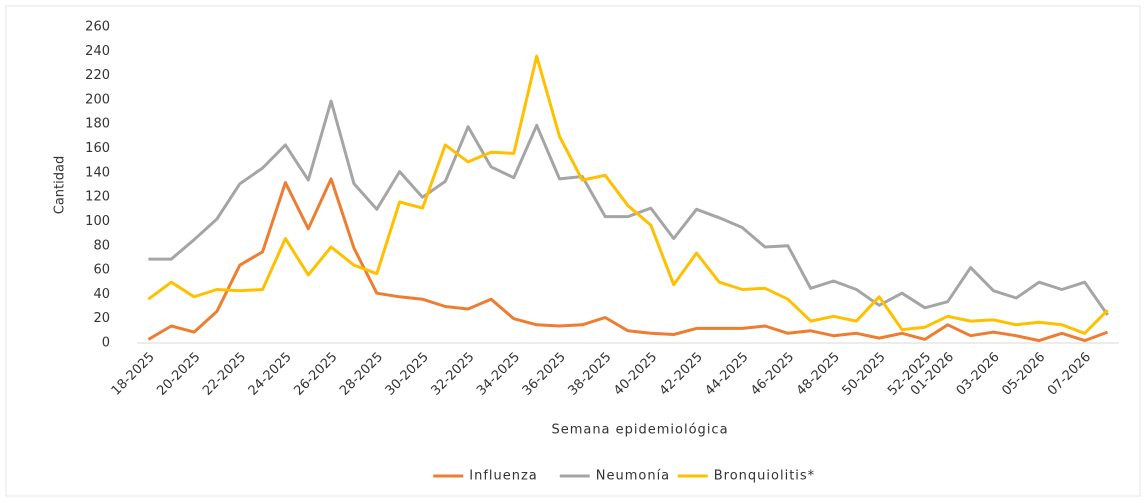 Image resolution: width=1148 pixels, height=503 pixels. I want to click on x-tick-label: 30-2025, so click(407, 374).